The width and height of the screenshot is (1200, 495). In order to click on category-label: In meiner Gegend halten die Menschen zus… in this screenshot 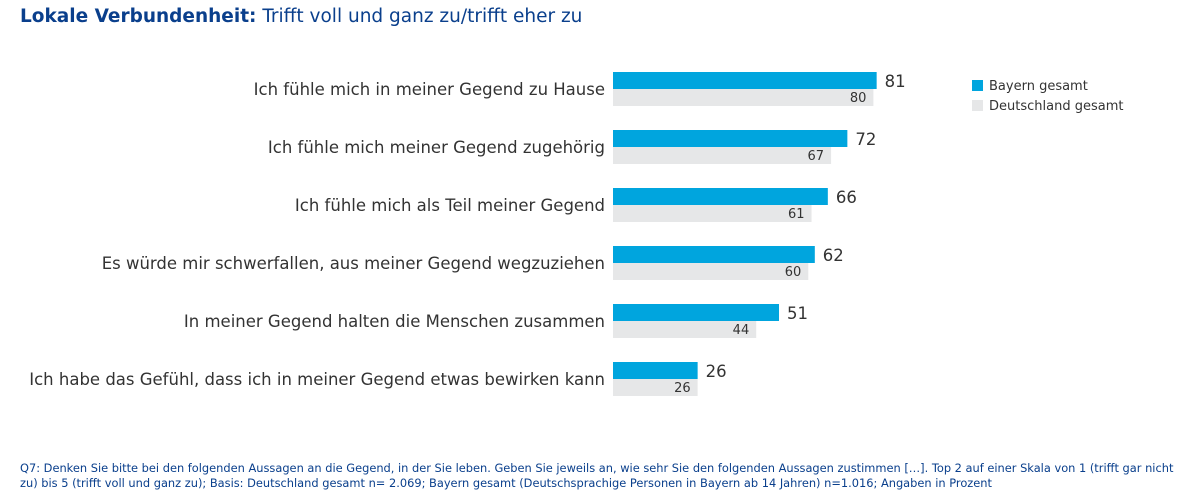, I will do `click(394, 321)`.